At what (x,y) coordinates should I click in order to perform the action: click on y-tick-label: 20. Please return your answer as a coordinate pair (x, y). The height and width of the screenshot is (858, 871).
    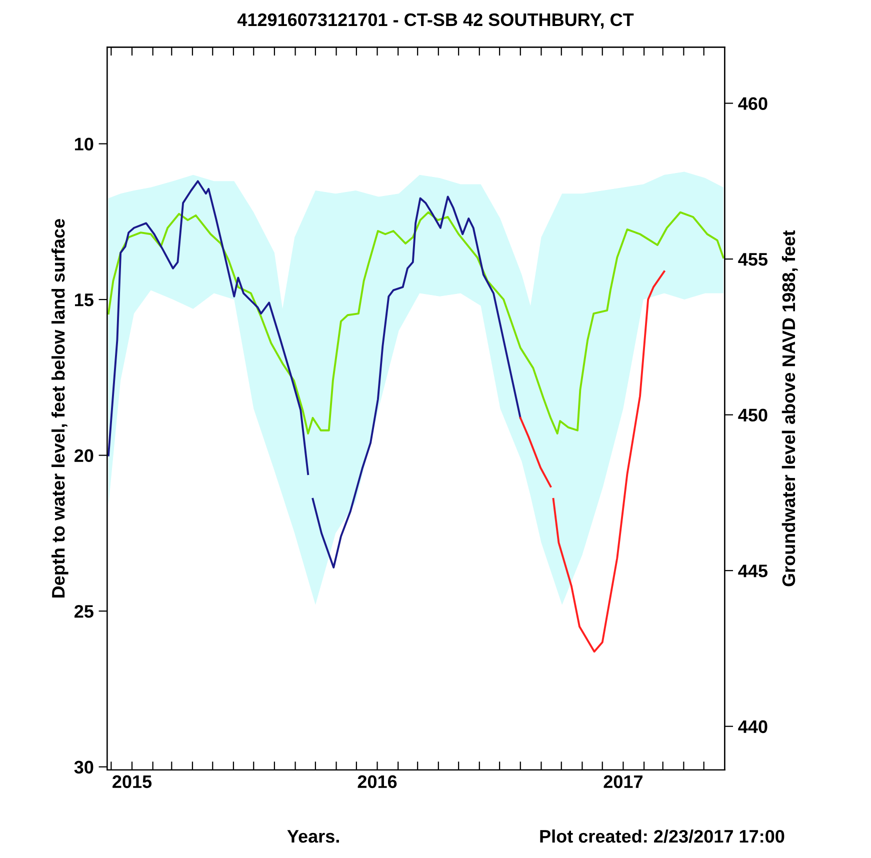
    Looking at the image, I should click on (84, 455).